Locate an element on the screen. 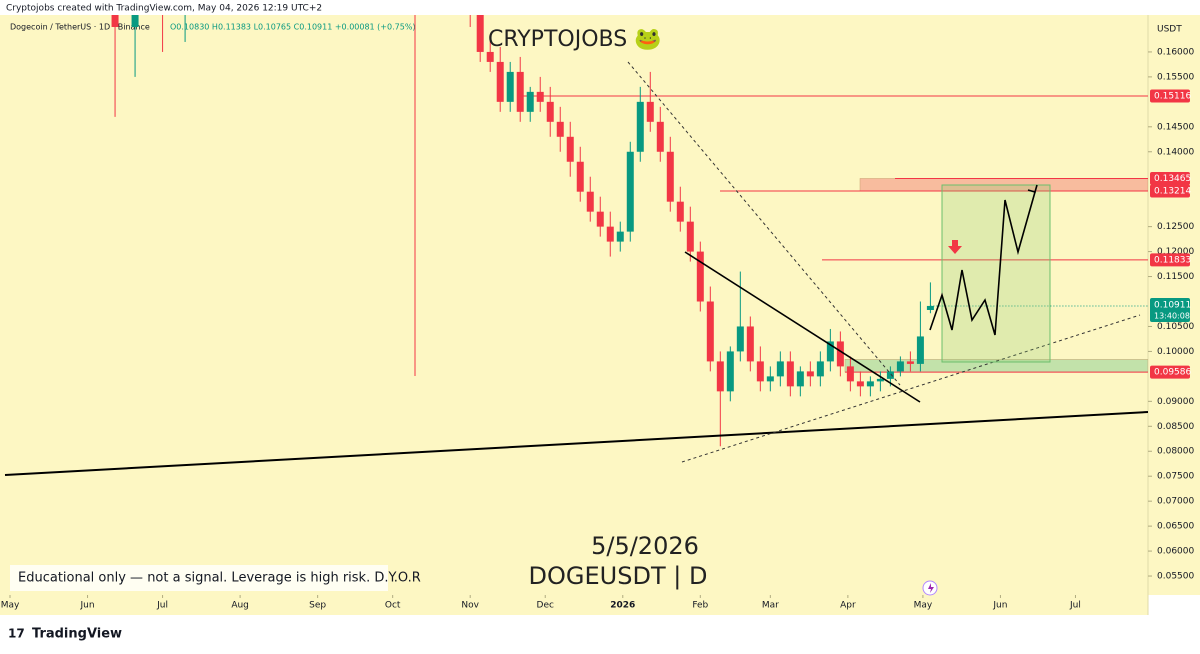 Image resolution: width=1200 pixels, height=654 pixels. x-tick-label: Oct is located at coordinates (393, 606).